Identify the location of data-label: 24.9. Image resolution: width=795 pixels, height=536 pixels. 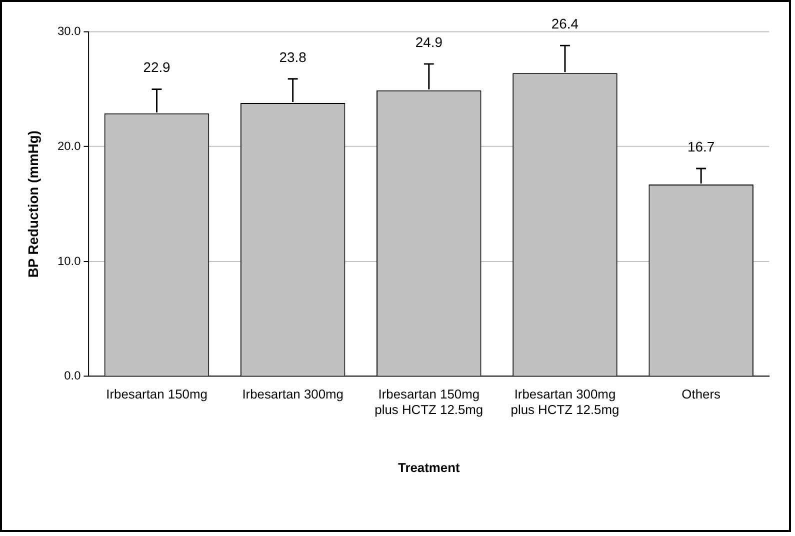
(429, 42).